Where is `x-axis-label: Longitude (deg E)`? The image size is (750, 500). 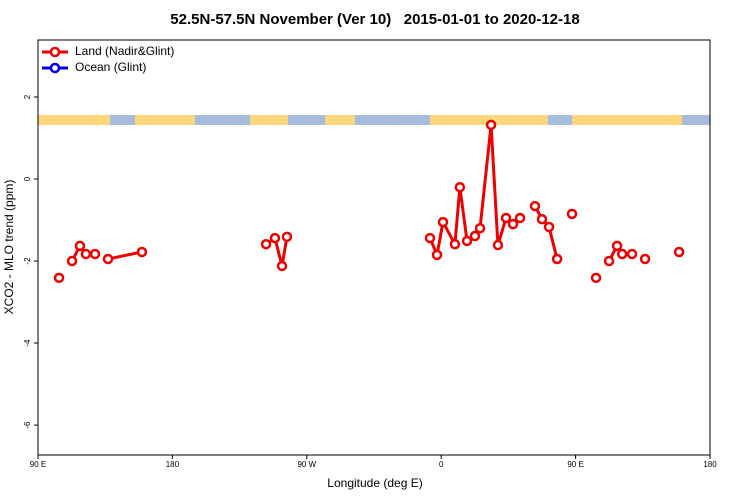 x-axis-label: Longitude (deg E) is located at coordinates (374, 483).